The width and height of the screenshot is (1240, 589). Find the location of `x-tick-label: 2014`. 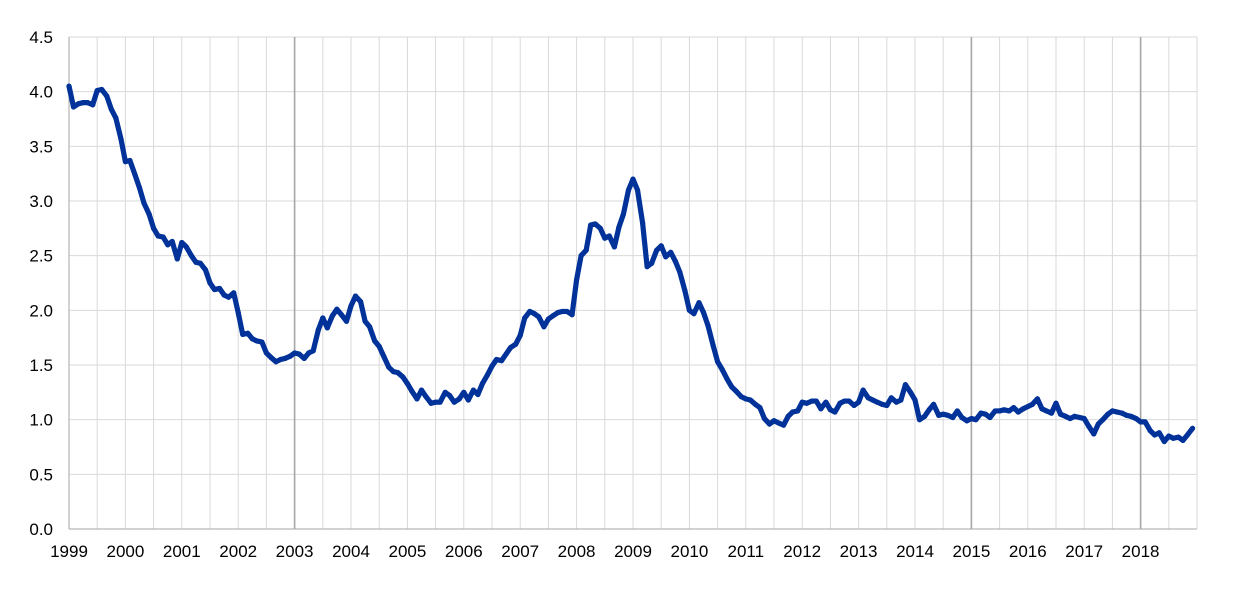

x-tick-label: 2014 is located at coordinates (915, 551).